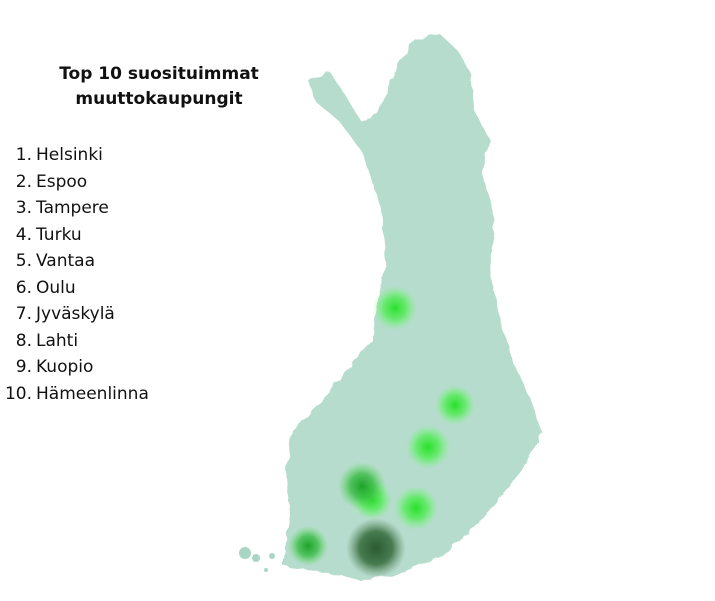 The image size is (715, 601). I want to click on island-cluster, so click(257, 559).